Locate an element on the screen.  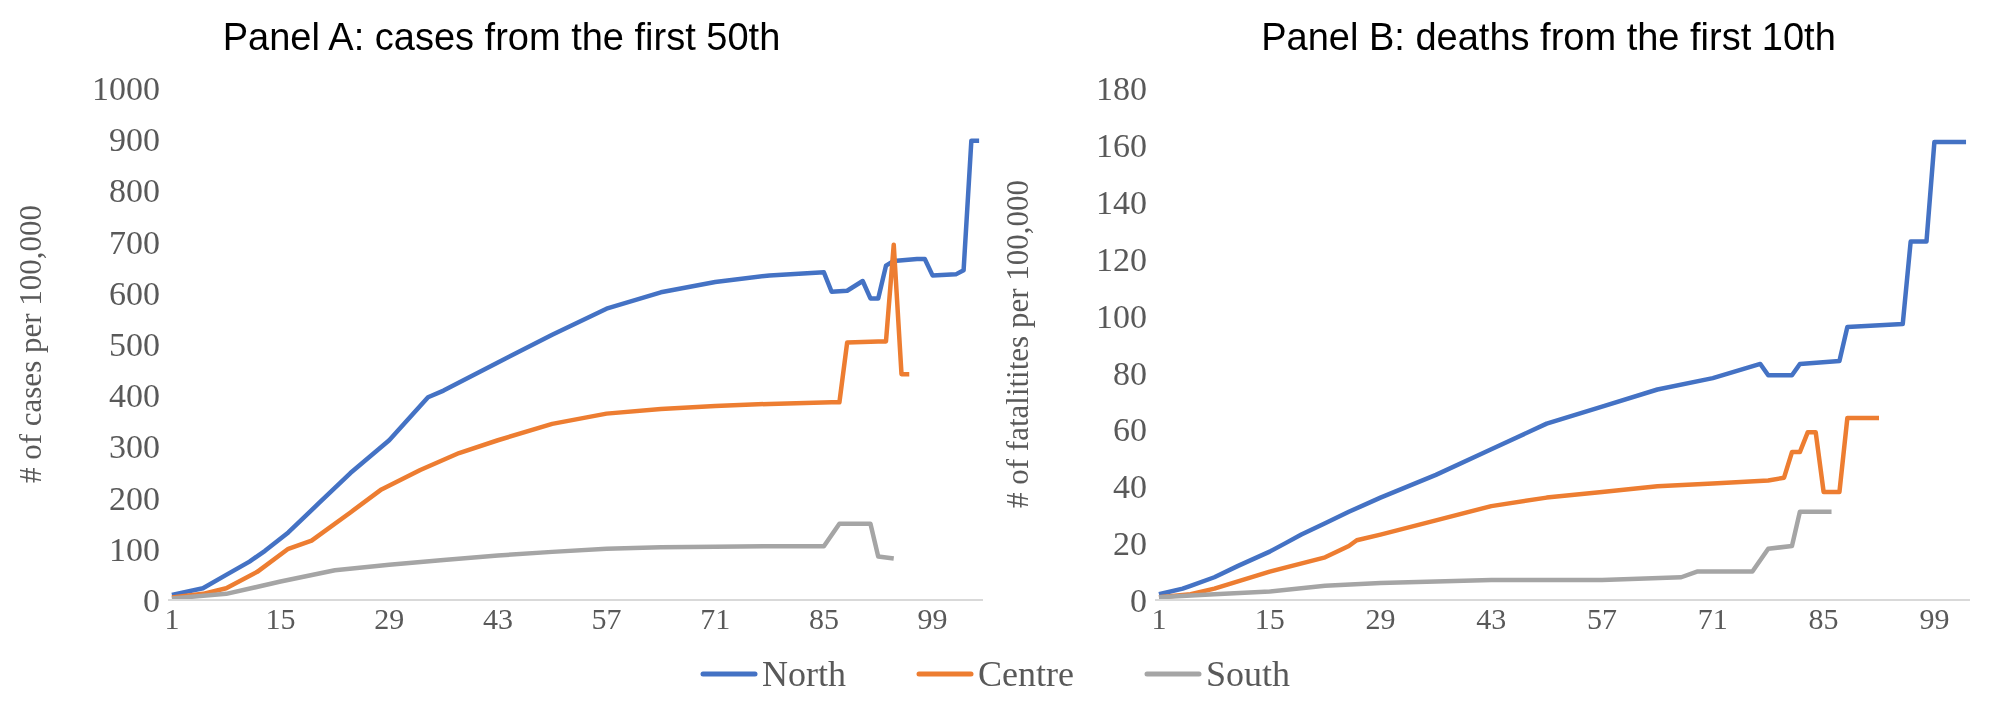
chart-title: Panel A: cases from the first 50th is located at coordinates (501, 37).